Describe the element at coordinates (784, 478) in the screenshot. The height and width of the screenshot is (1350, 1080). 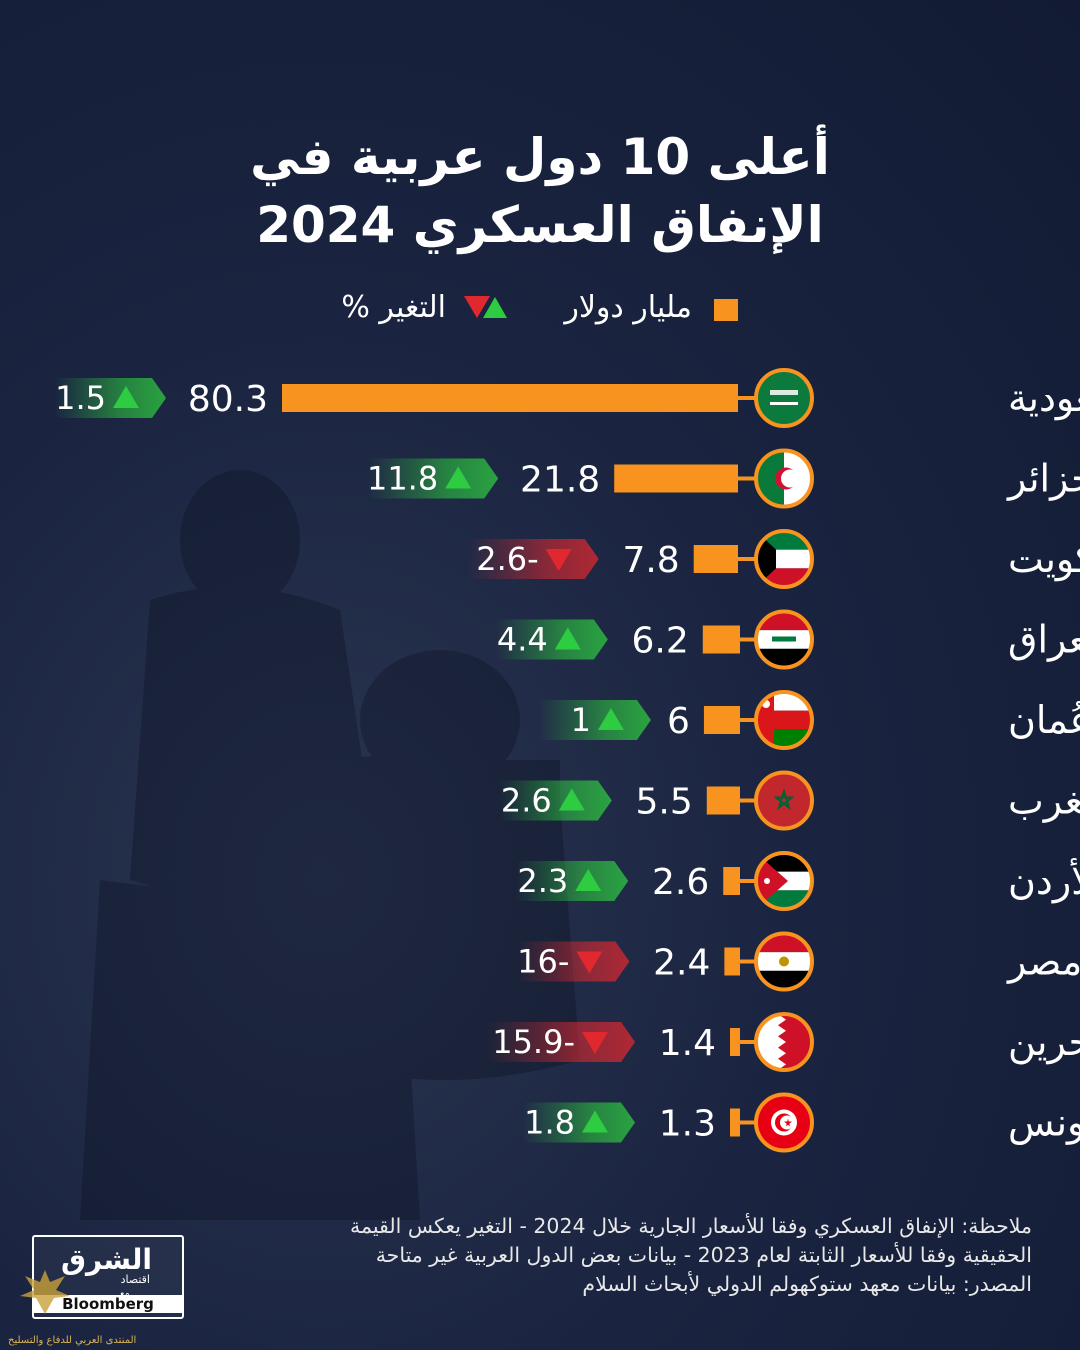
I see `algeria-flag-icon` at that location.